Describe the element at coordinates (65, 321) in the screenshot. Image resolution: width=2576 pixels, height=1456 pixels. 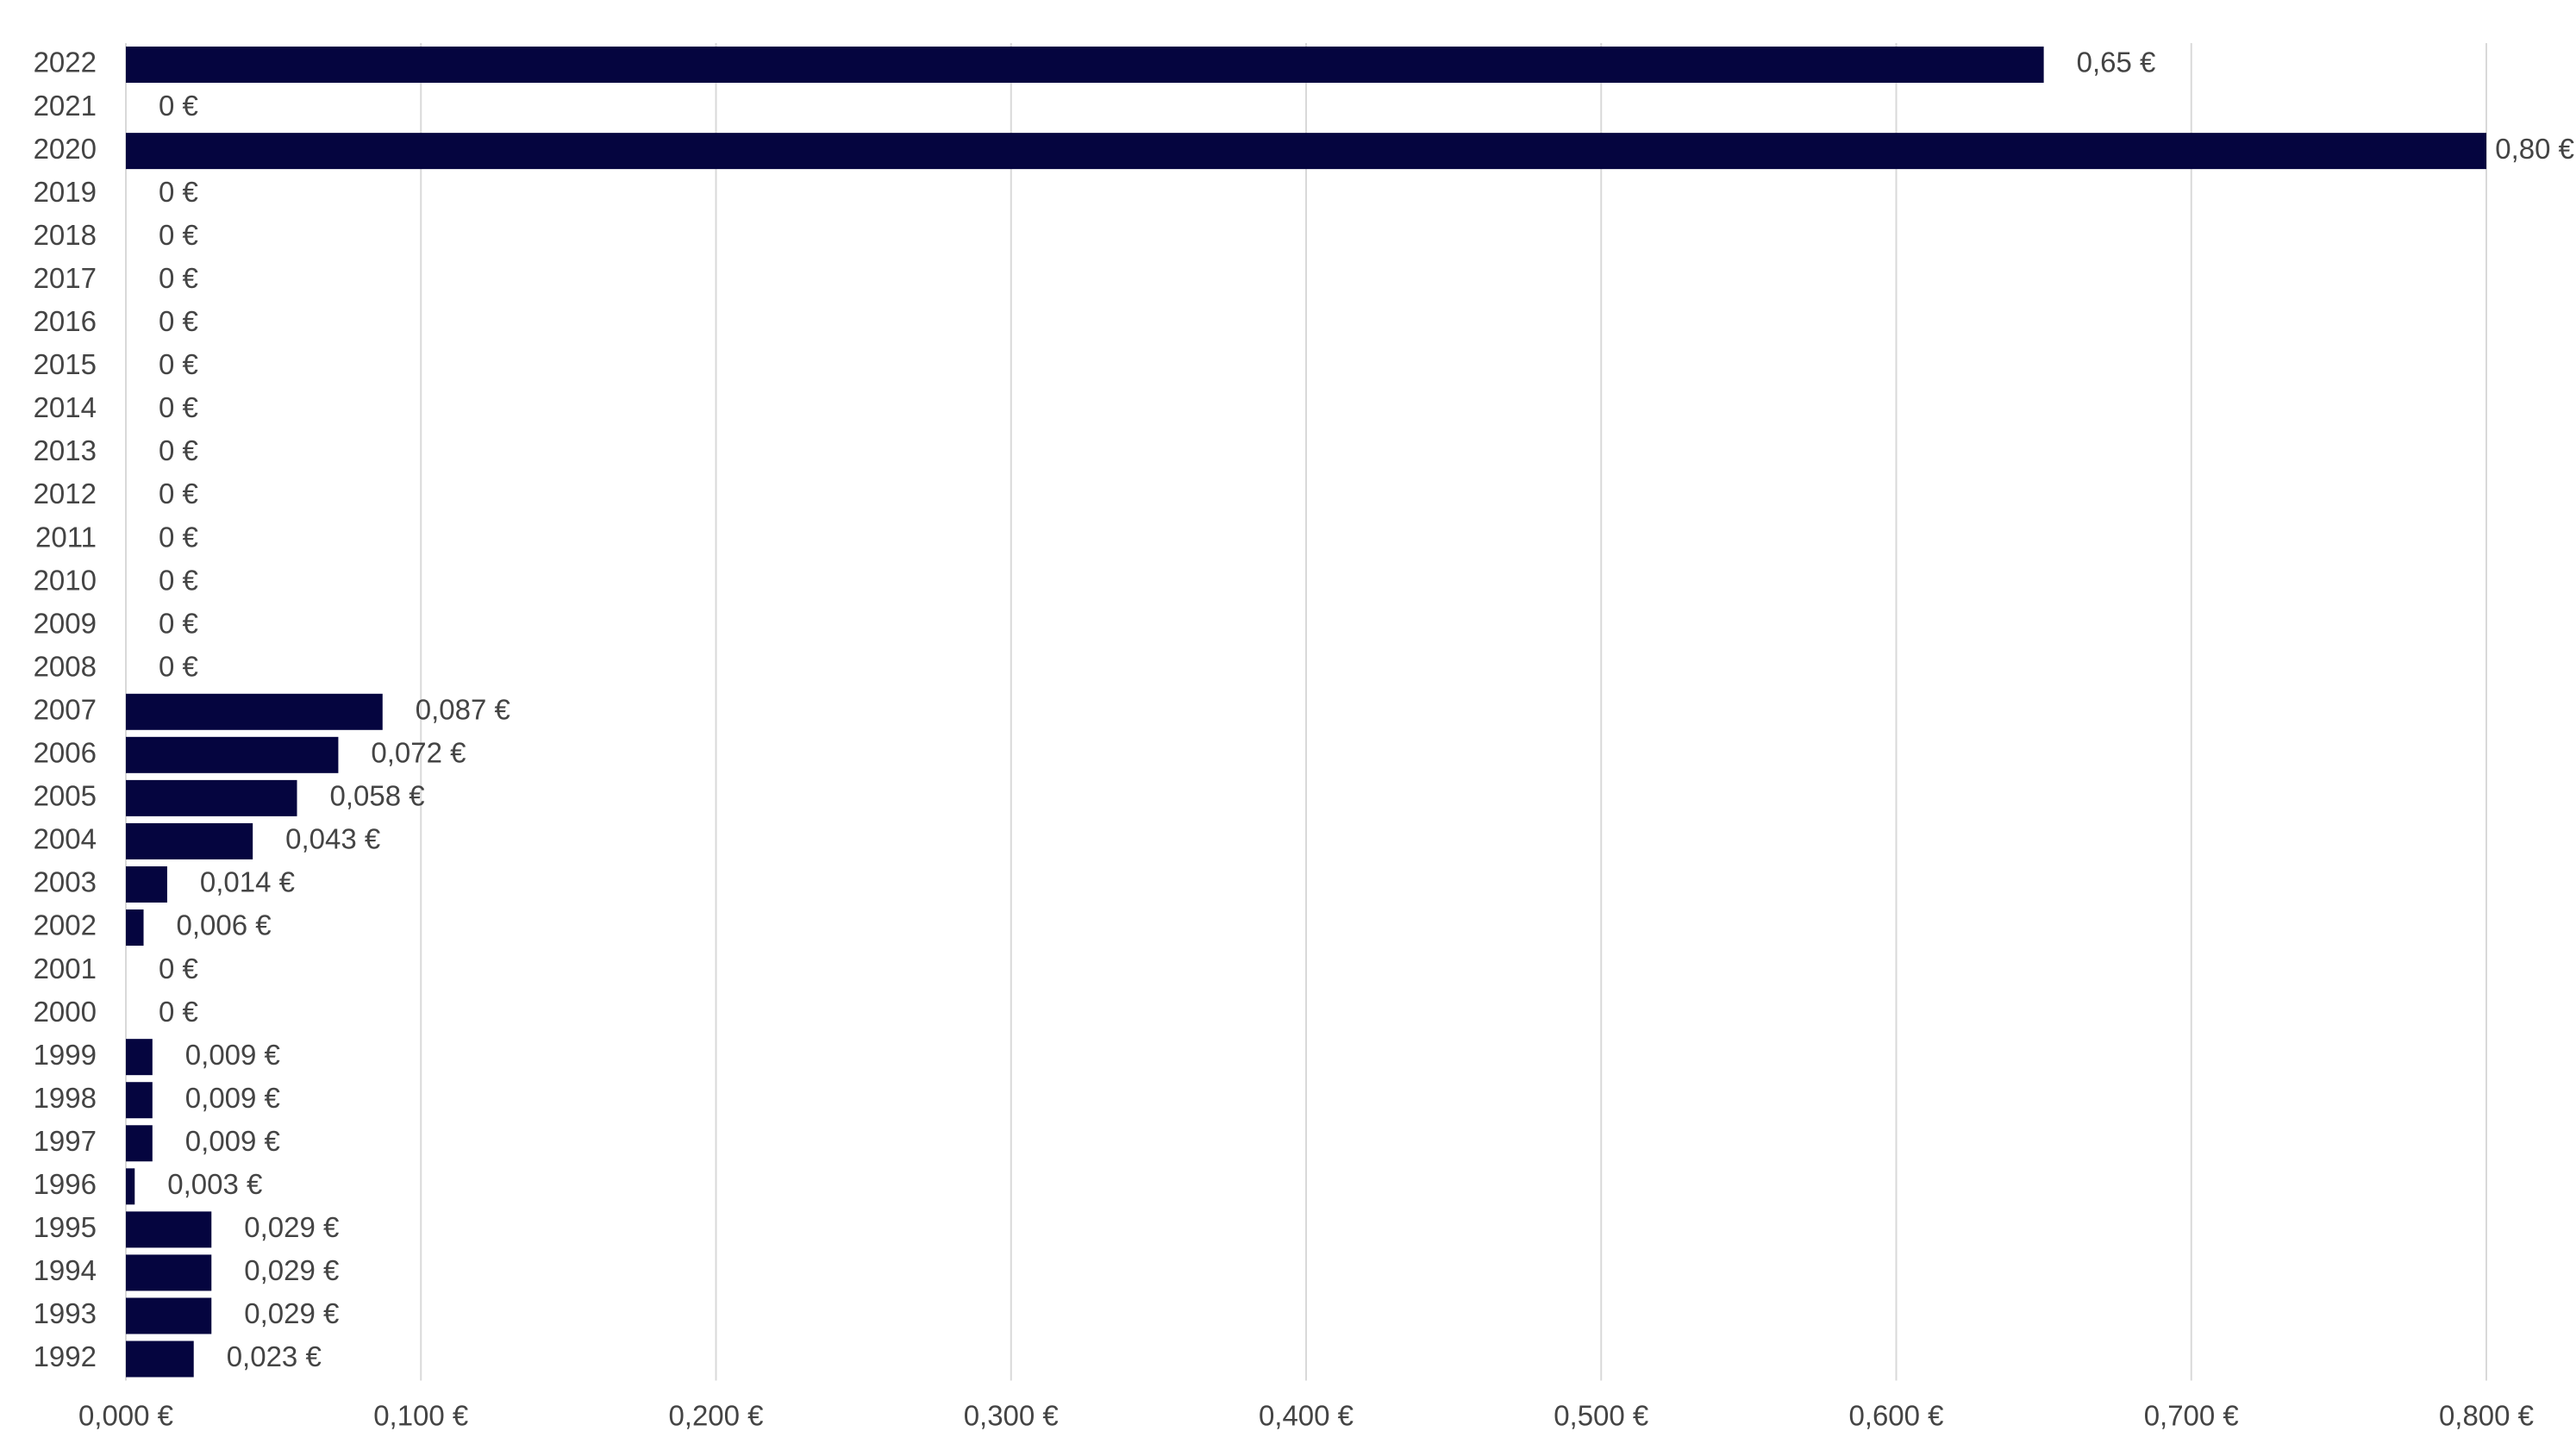
I see `y-tick-label: 2016` at that location.